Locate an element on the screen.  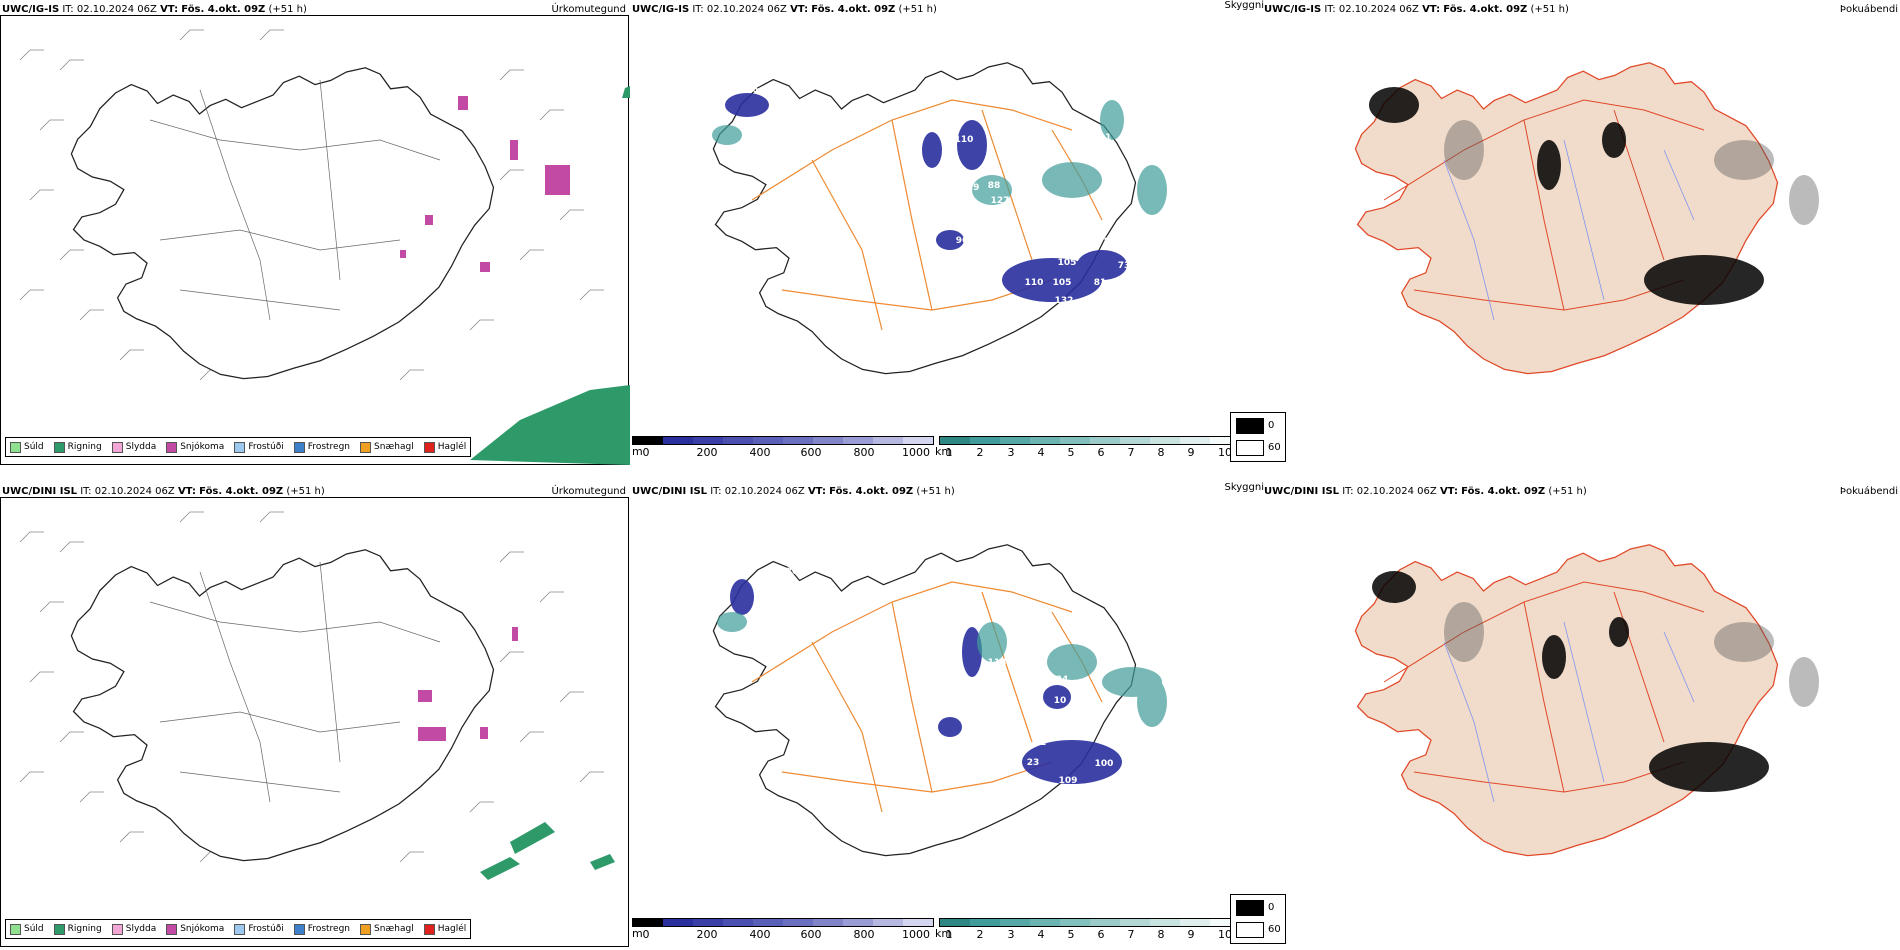
svg-text: 76 is located at coordinates (752, 90).